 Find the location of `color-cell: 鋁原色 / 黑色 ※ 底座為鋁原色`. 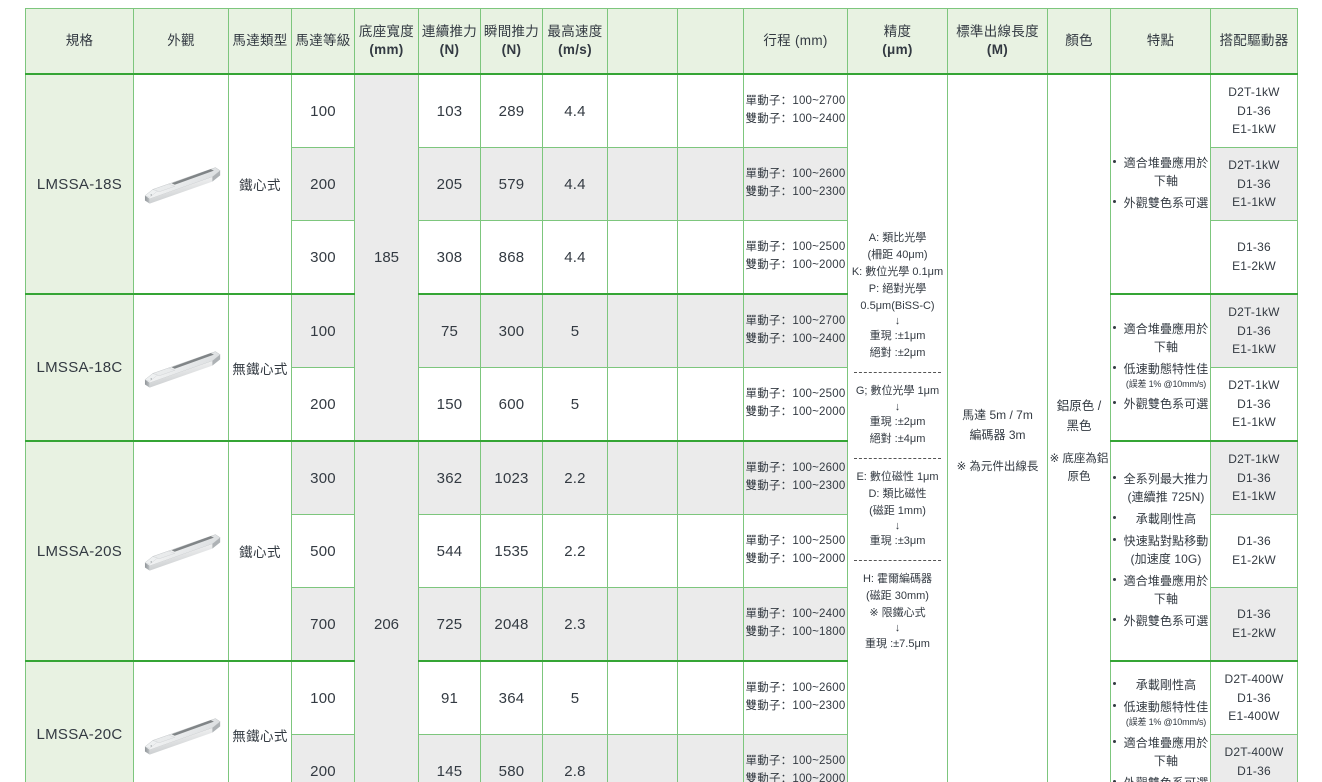

color-cell: 鋁原色 / 黑色 ※ 底座為鋁原色 is located at coordinates (1079, 427).